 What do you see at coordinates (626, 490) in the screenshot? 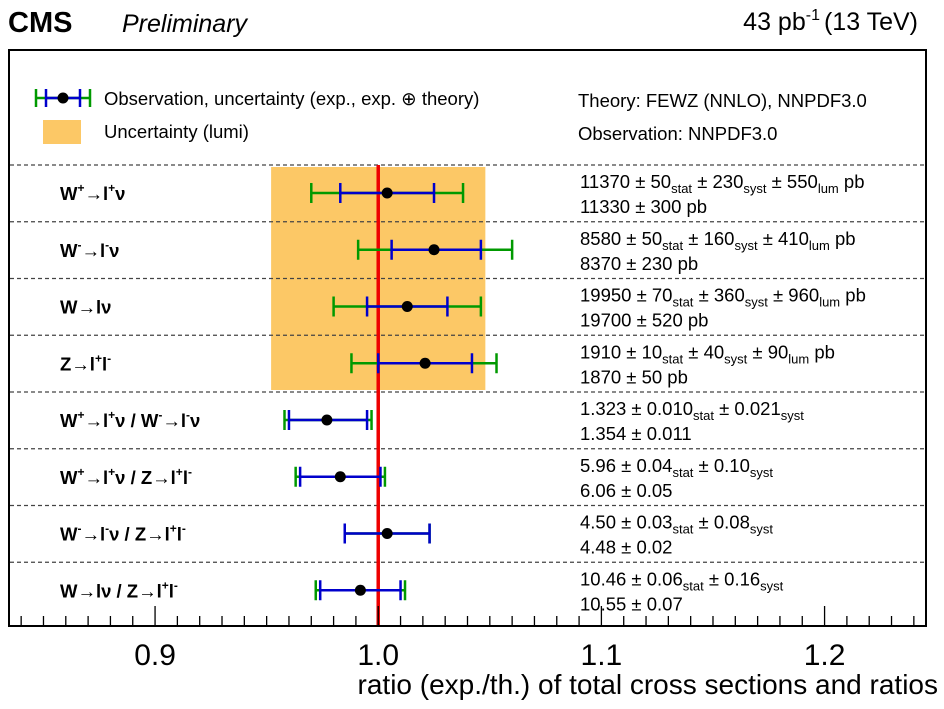
I see `theory-value-part: 6.06 ± 0.05` at bounding box center [626, 490].